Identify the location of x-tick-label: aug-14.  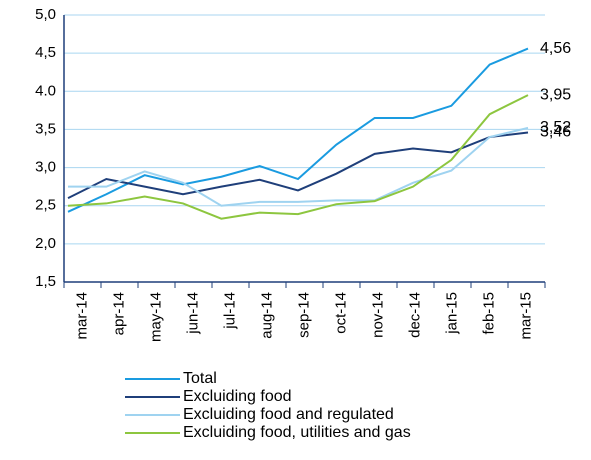
(266, 315).